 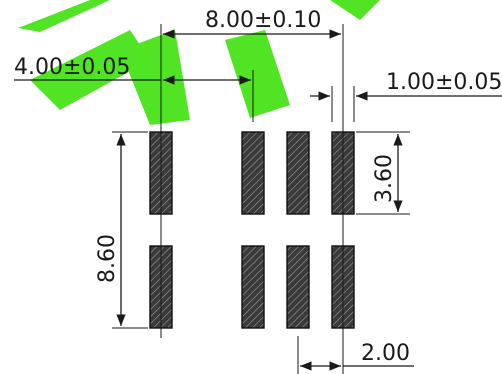 I want to click on dim-pad-height: 3.60, so click(x=383, y=173).